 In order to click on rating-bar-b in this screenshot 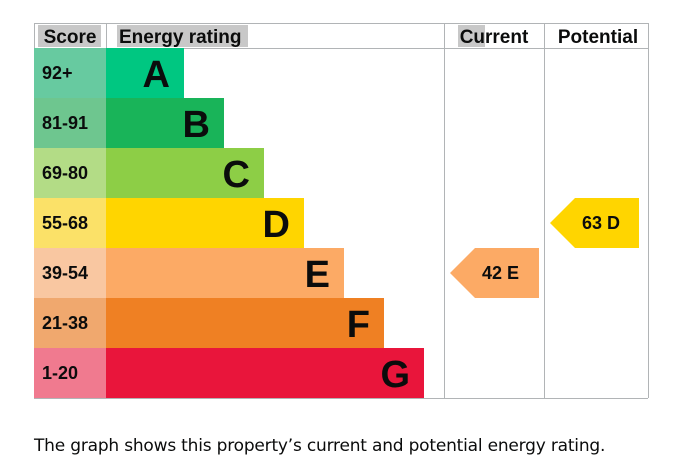, I will do `click(165, 123)`.